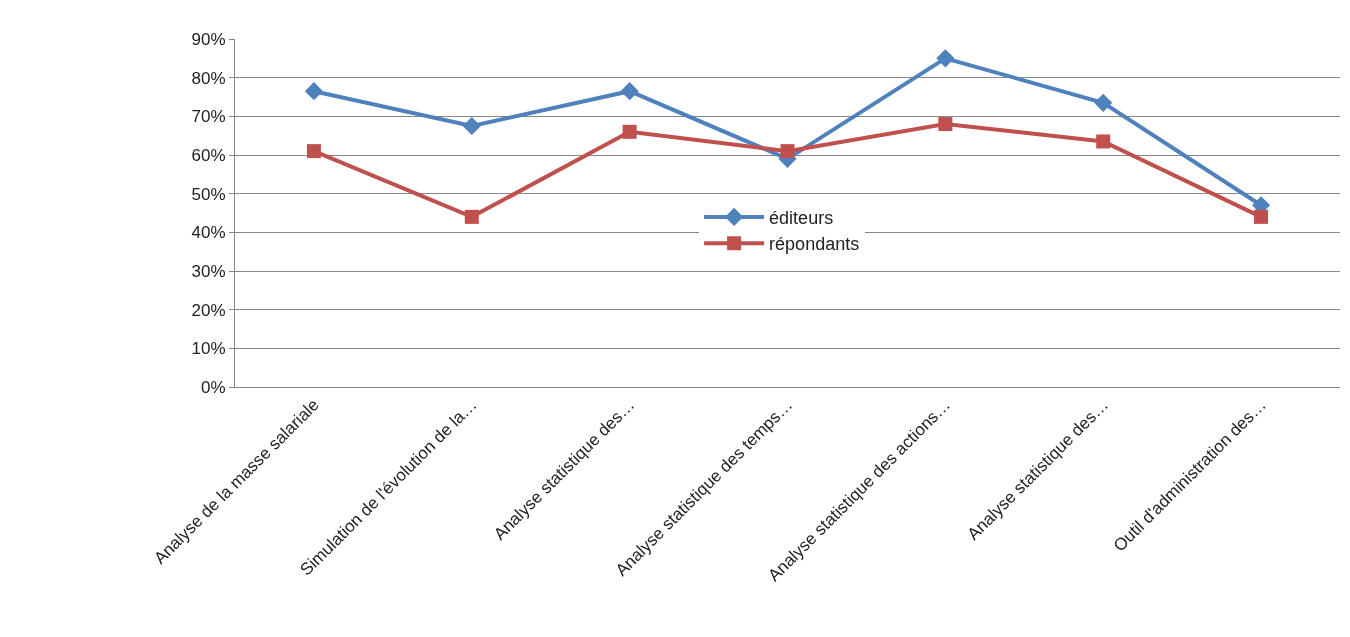 This screenshot has width=1350, height=637. I want to click on y-tick-label: 10%, so click(208, 349).